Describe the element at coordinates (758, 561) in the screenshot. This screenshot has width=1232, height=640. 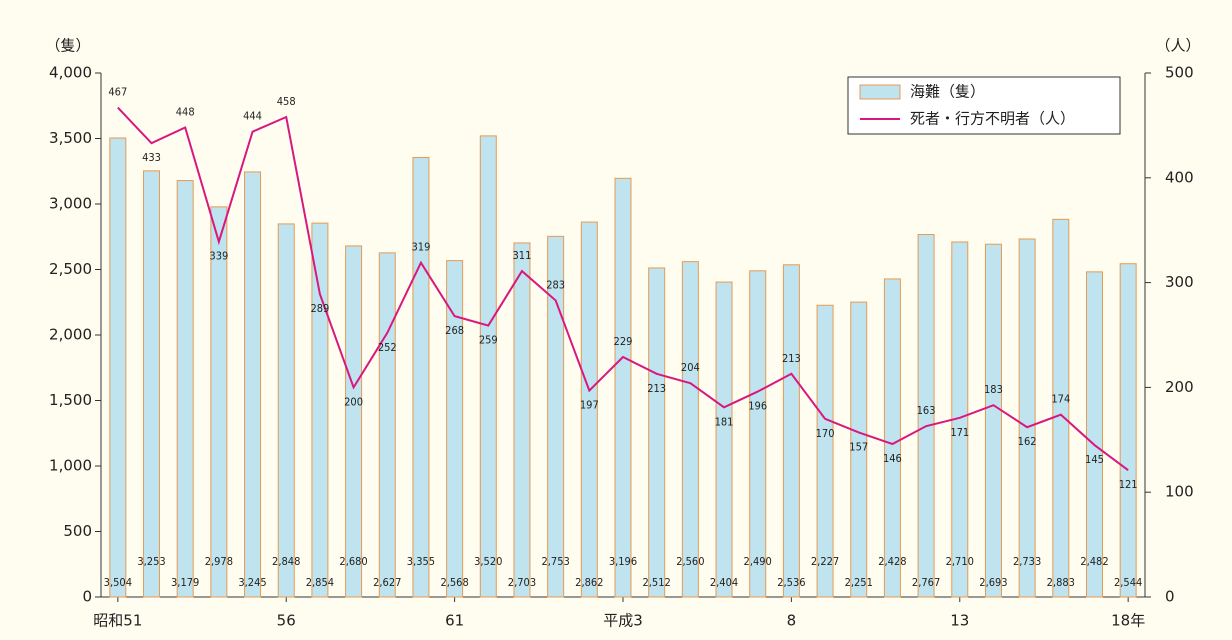
I see `bar-value-label: 2,490` at that location.